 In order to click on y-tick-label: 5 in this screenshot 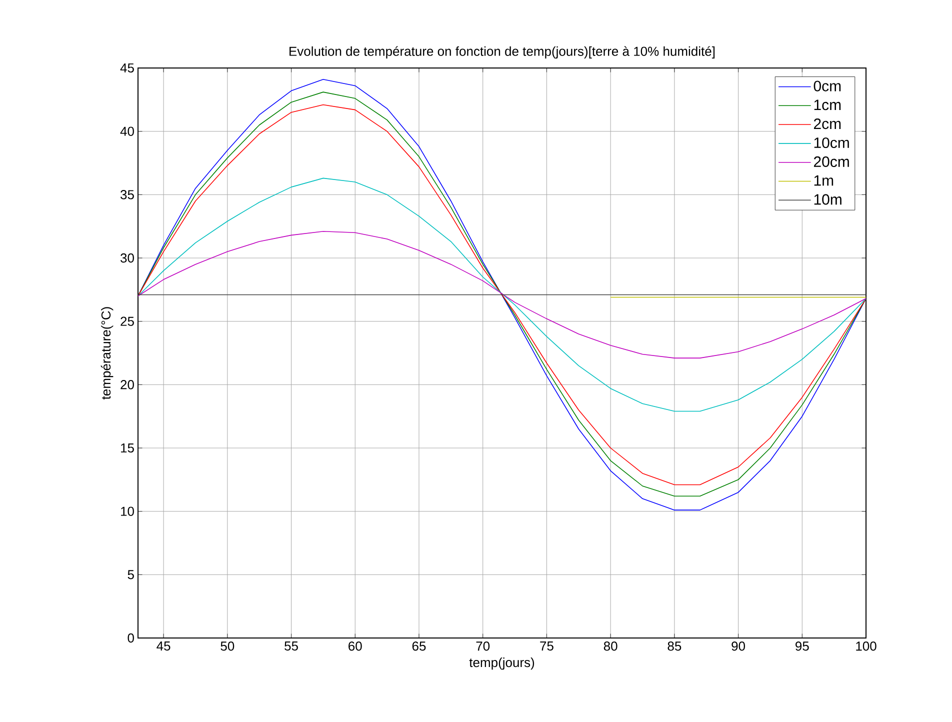, I will do `click(131, 575)`.